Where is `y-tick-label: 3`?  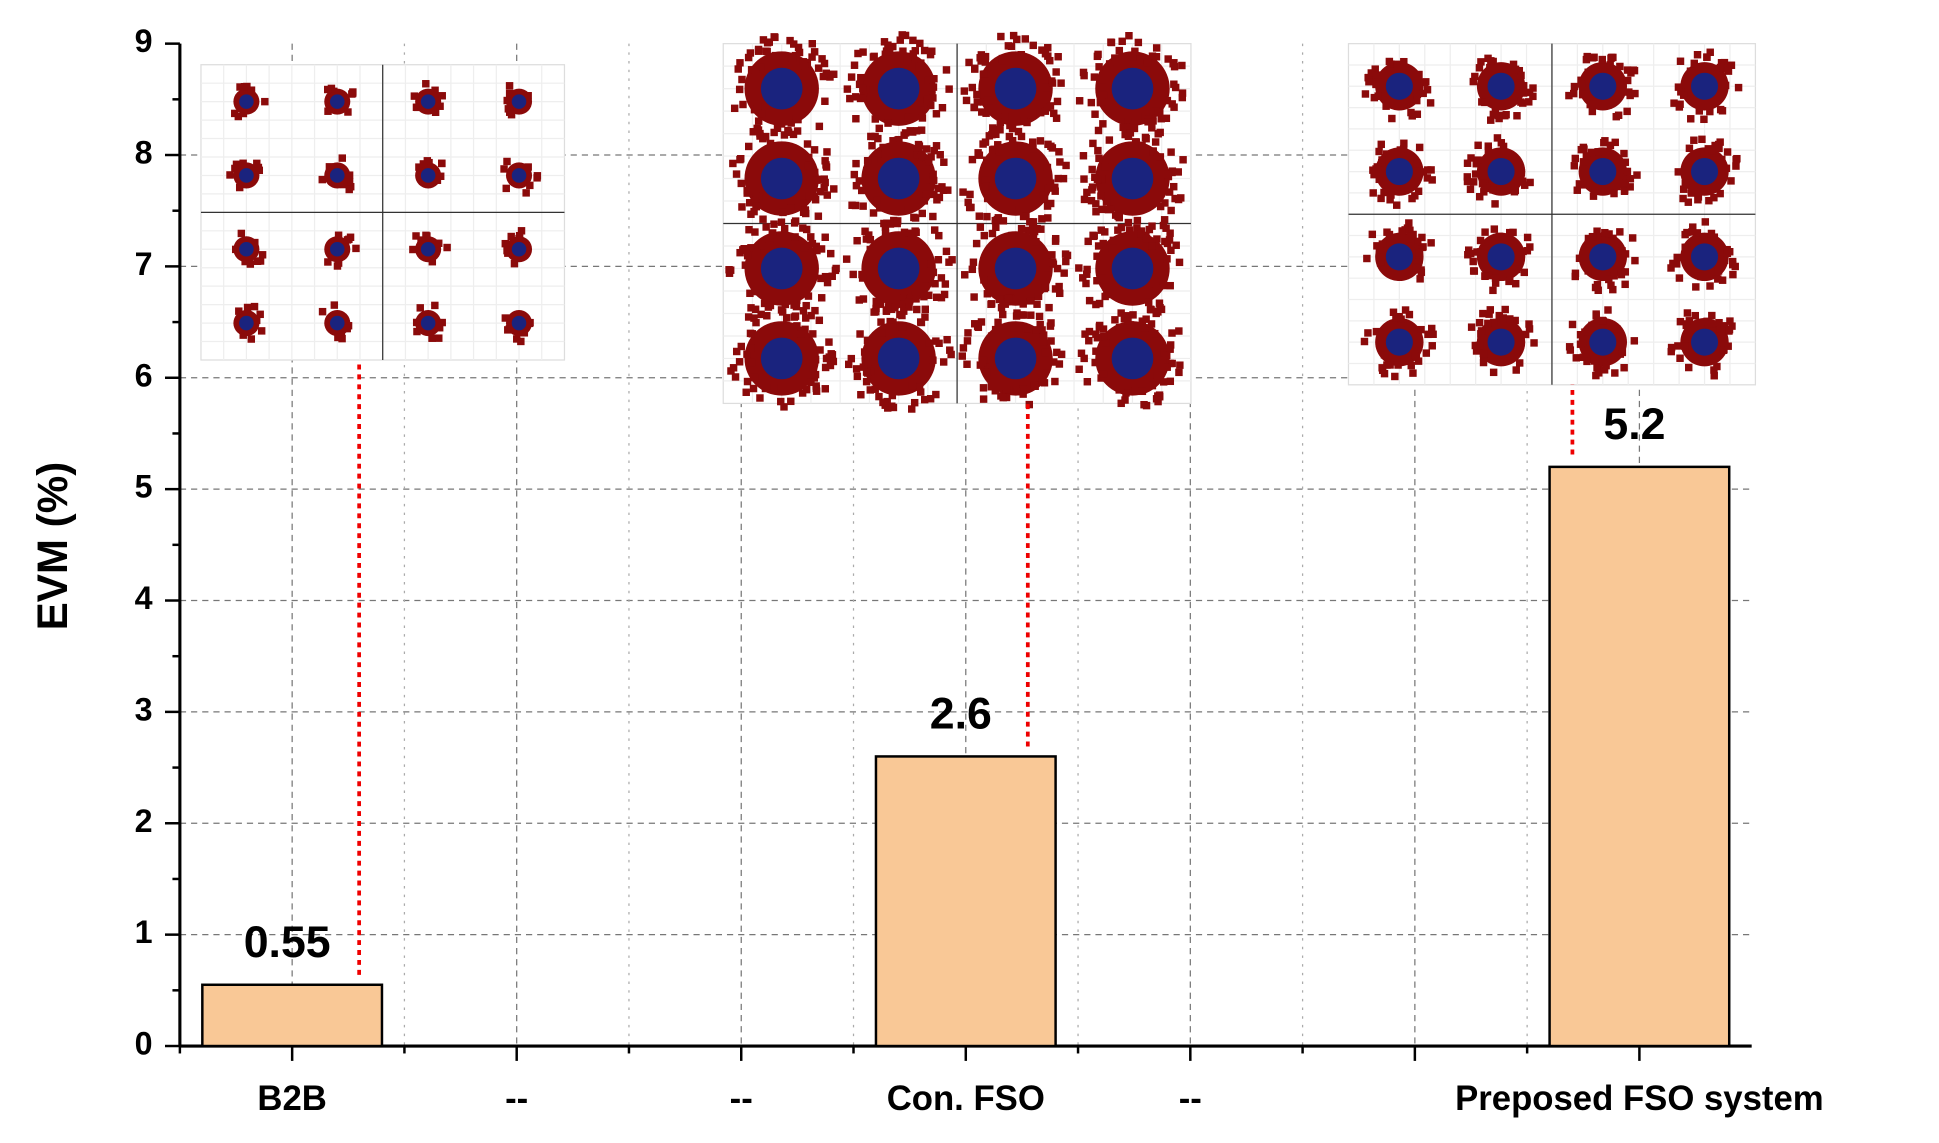 y-tick-label: 3 is located at coordinates (144, 709).